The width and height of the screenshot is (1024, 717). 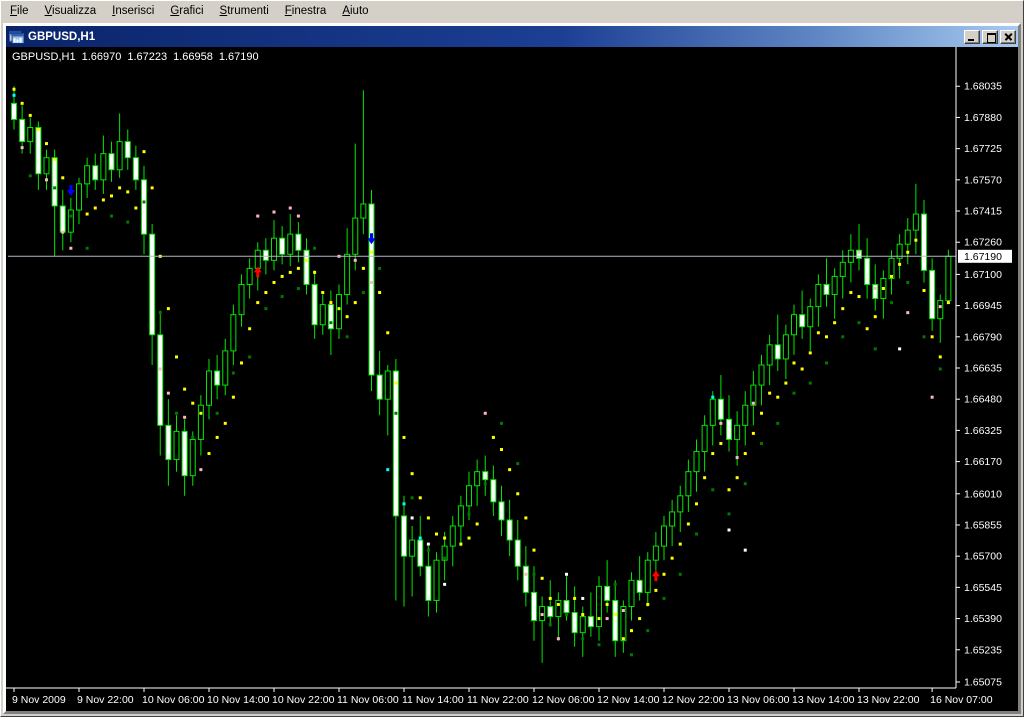 What do you see at coordinates (983, 682) in the screenshot?
I see `svg-text: 1.65075` at bounding box center [983, 682].